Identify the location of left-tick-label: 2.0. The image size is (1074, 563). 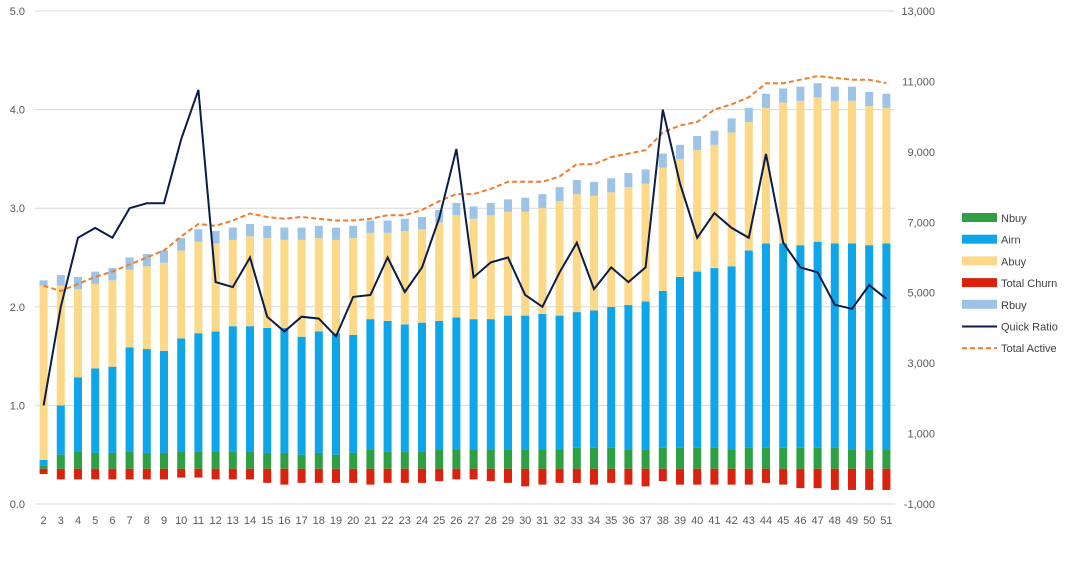
(17, 308).